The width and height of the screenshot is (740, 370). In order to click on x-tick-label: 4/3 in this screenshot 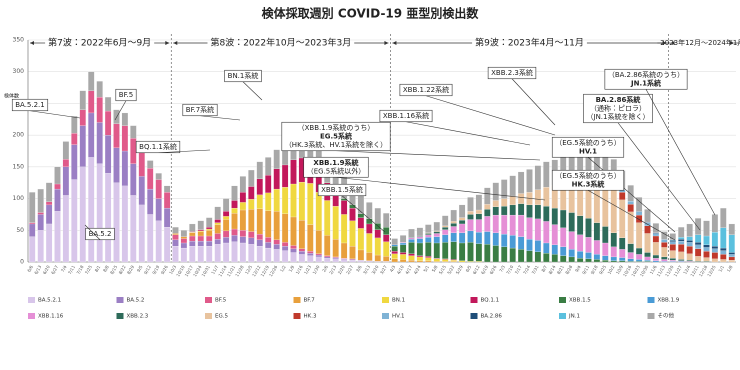, I will do `click(393, 268)`.